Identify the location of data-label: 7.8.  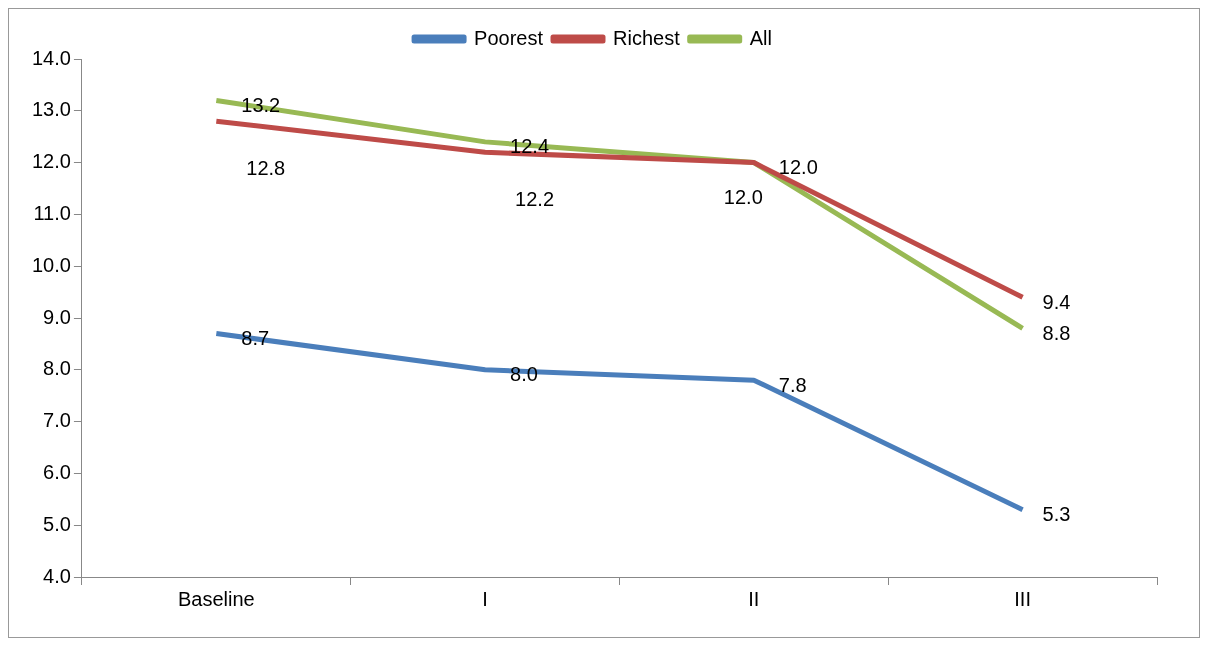
(792, 384).